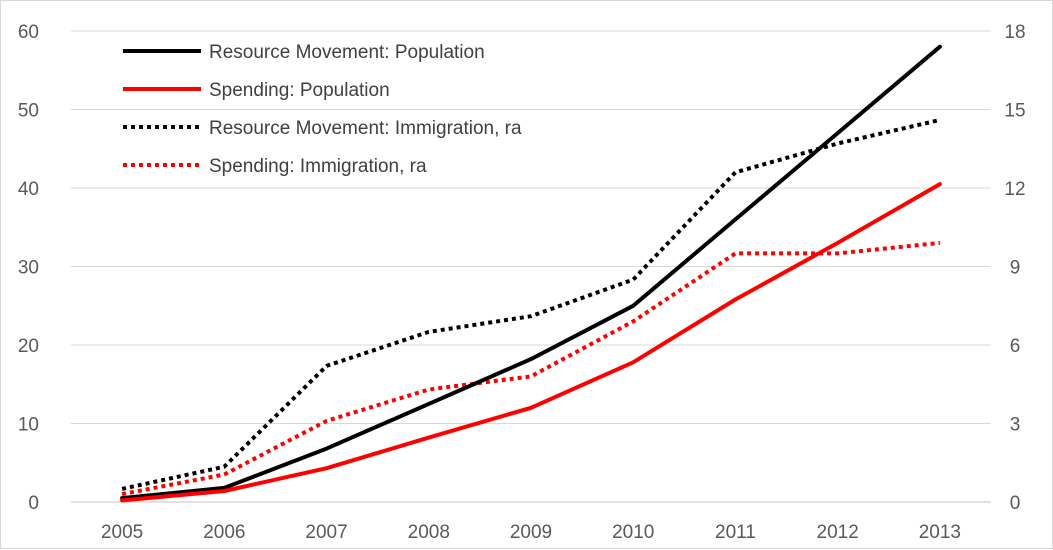 The width and height of the screenshot is (1053, 550). Describe the element at coordinates (1015, 346) in the screenshot. I see `y2-tick-label-6: 6` at that location.